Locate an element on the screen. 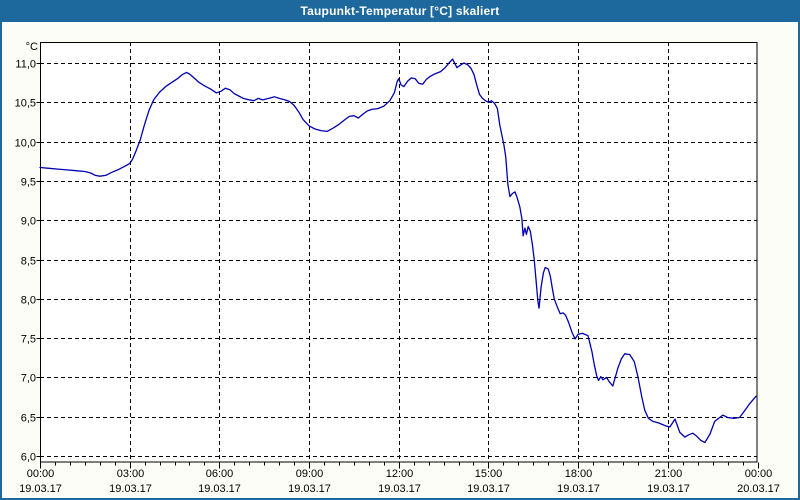  window-title: Taupunkt-Temperatur [°C] skaliert is located at coordinates (400, 11).